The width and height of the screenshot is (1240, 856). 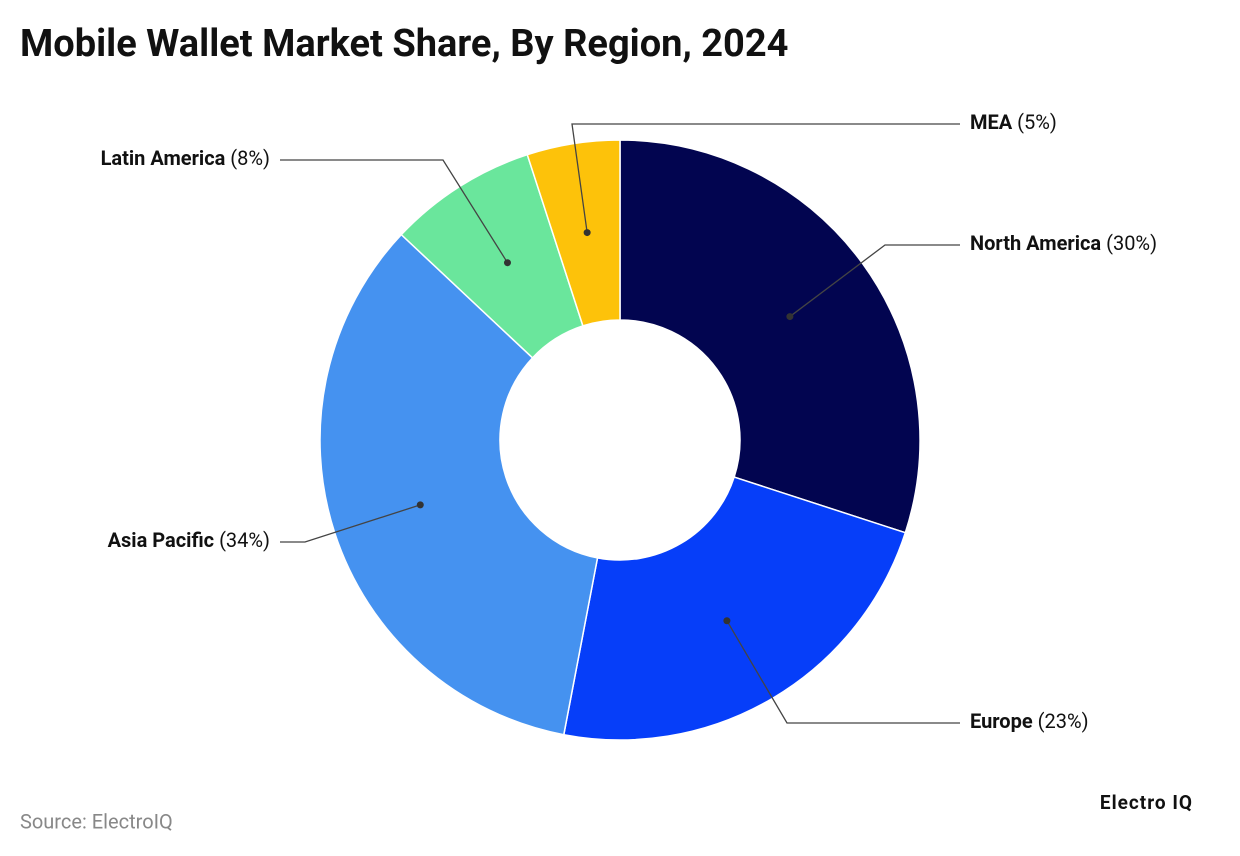 I want to click on source: Source: ElectroIQ, so click(x=96, y=821).